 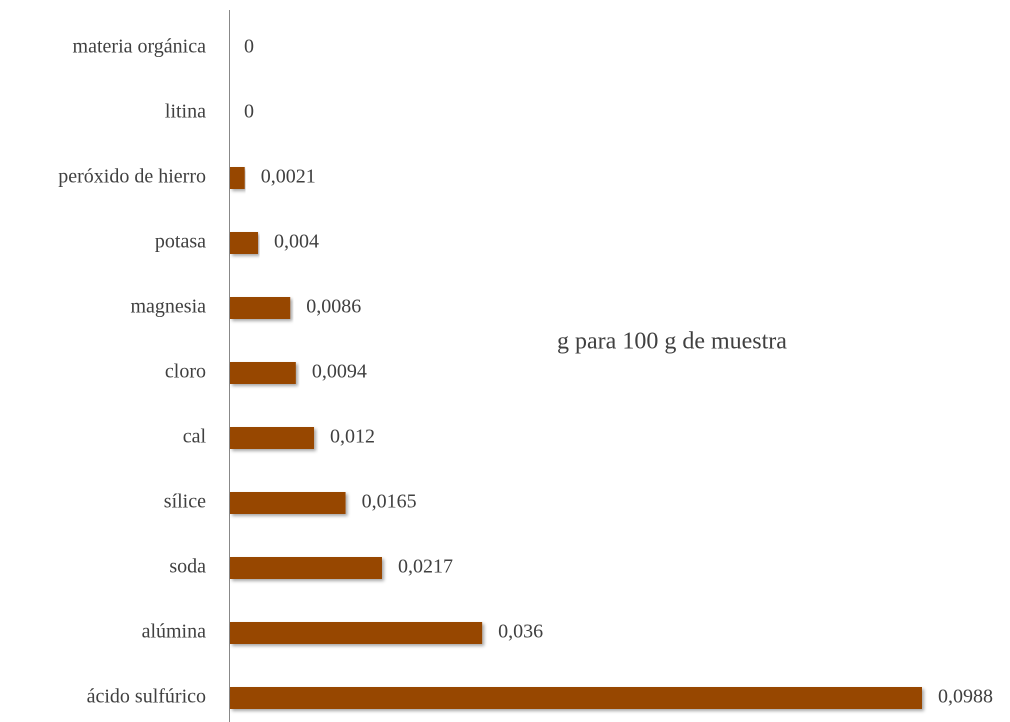 I want to click on category-label: materia orgánica, so click(x=140, y=47).